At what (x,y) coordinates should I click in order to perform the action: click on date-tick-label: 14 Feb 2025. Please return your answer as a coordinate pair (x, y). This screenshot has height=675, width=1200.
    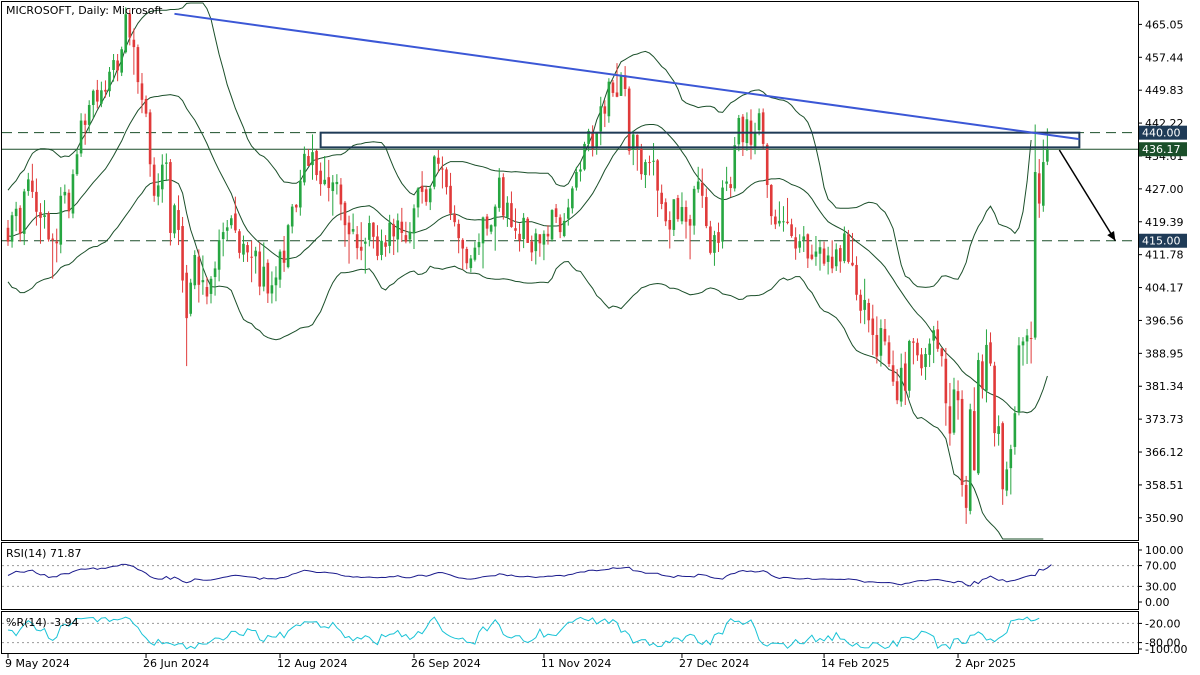
    Looking at the image, I should click on (855, 663).